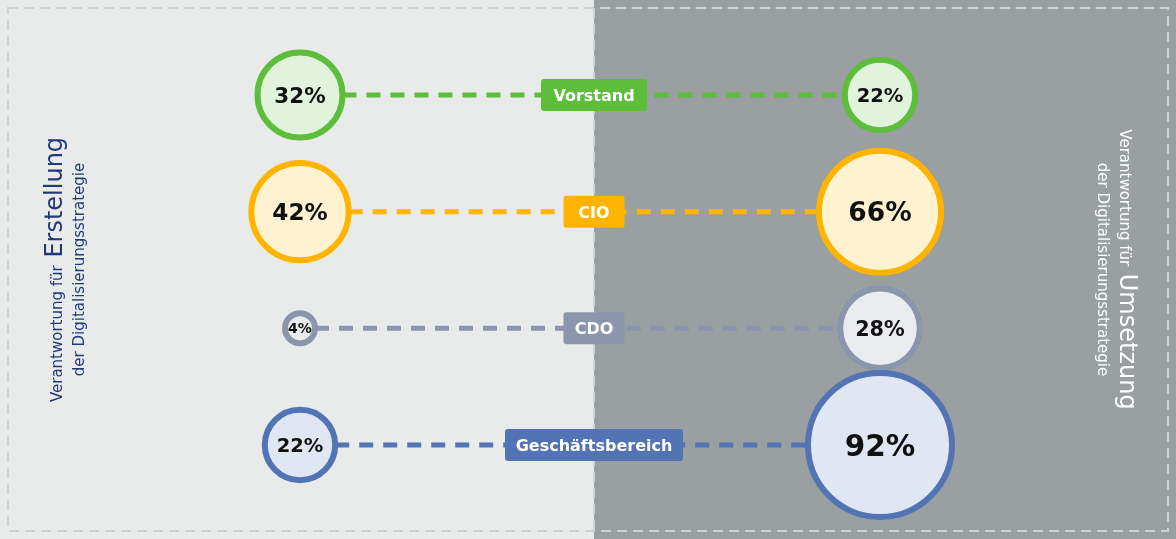  What do you see at coordinates (594, 95) in the screenshot?
I see `category-label: Vorstand` at bounding box center [594, 95].